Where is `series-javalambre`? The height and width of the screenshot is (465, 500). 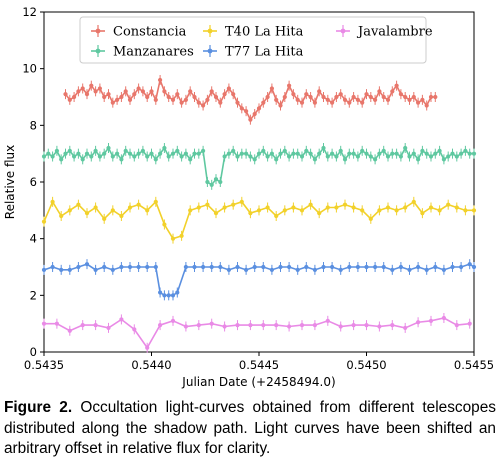
series-javalambre is located at coordinates (256, 333).